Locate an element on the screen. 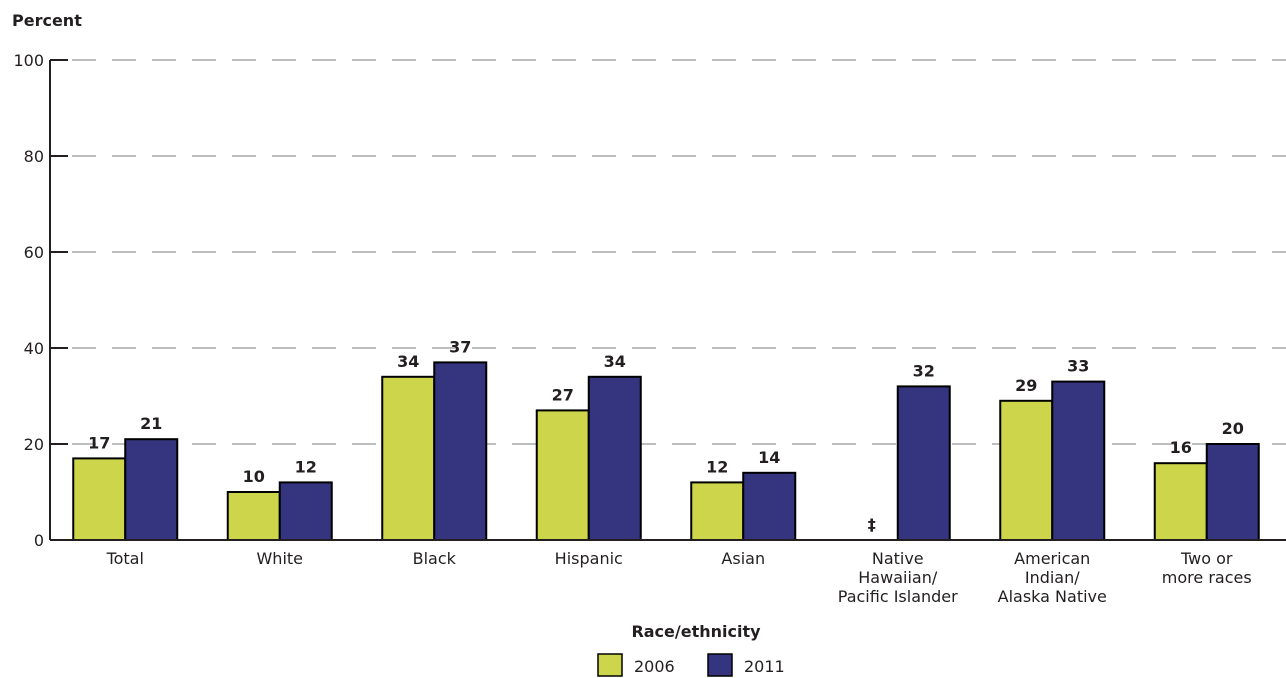 The image size is (1286, 678). y-axis-ticks: 0 20 40 60 80 100 is located at coordinates (40, 300).